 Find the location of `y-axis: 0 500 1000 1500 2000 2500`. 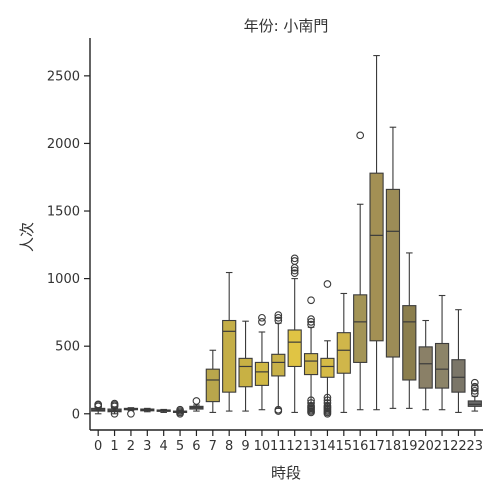

y-axis: 0 500 1000 1500 2000 2500 is located at coordinates (69, 234).